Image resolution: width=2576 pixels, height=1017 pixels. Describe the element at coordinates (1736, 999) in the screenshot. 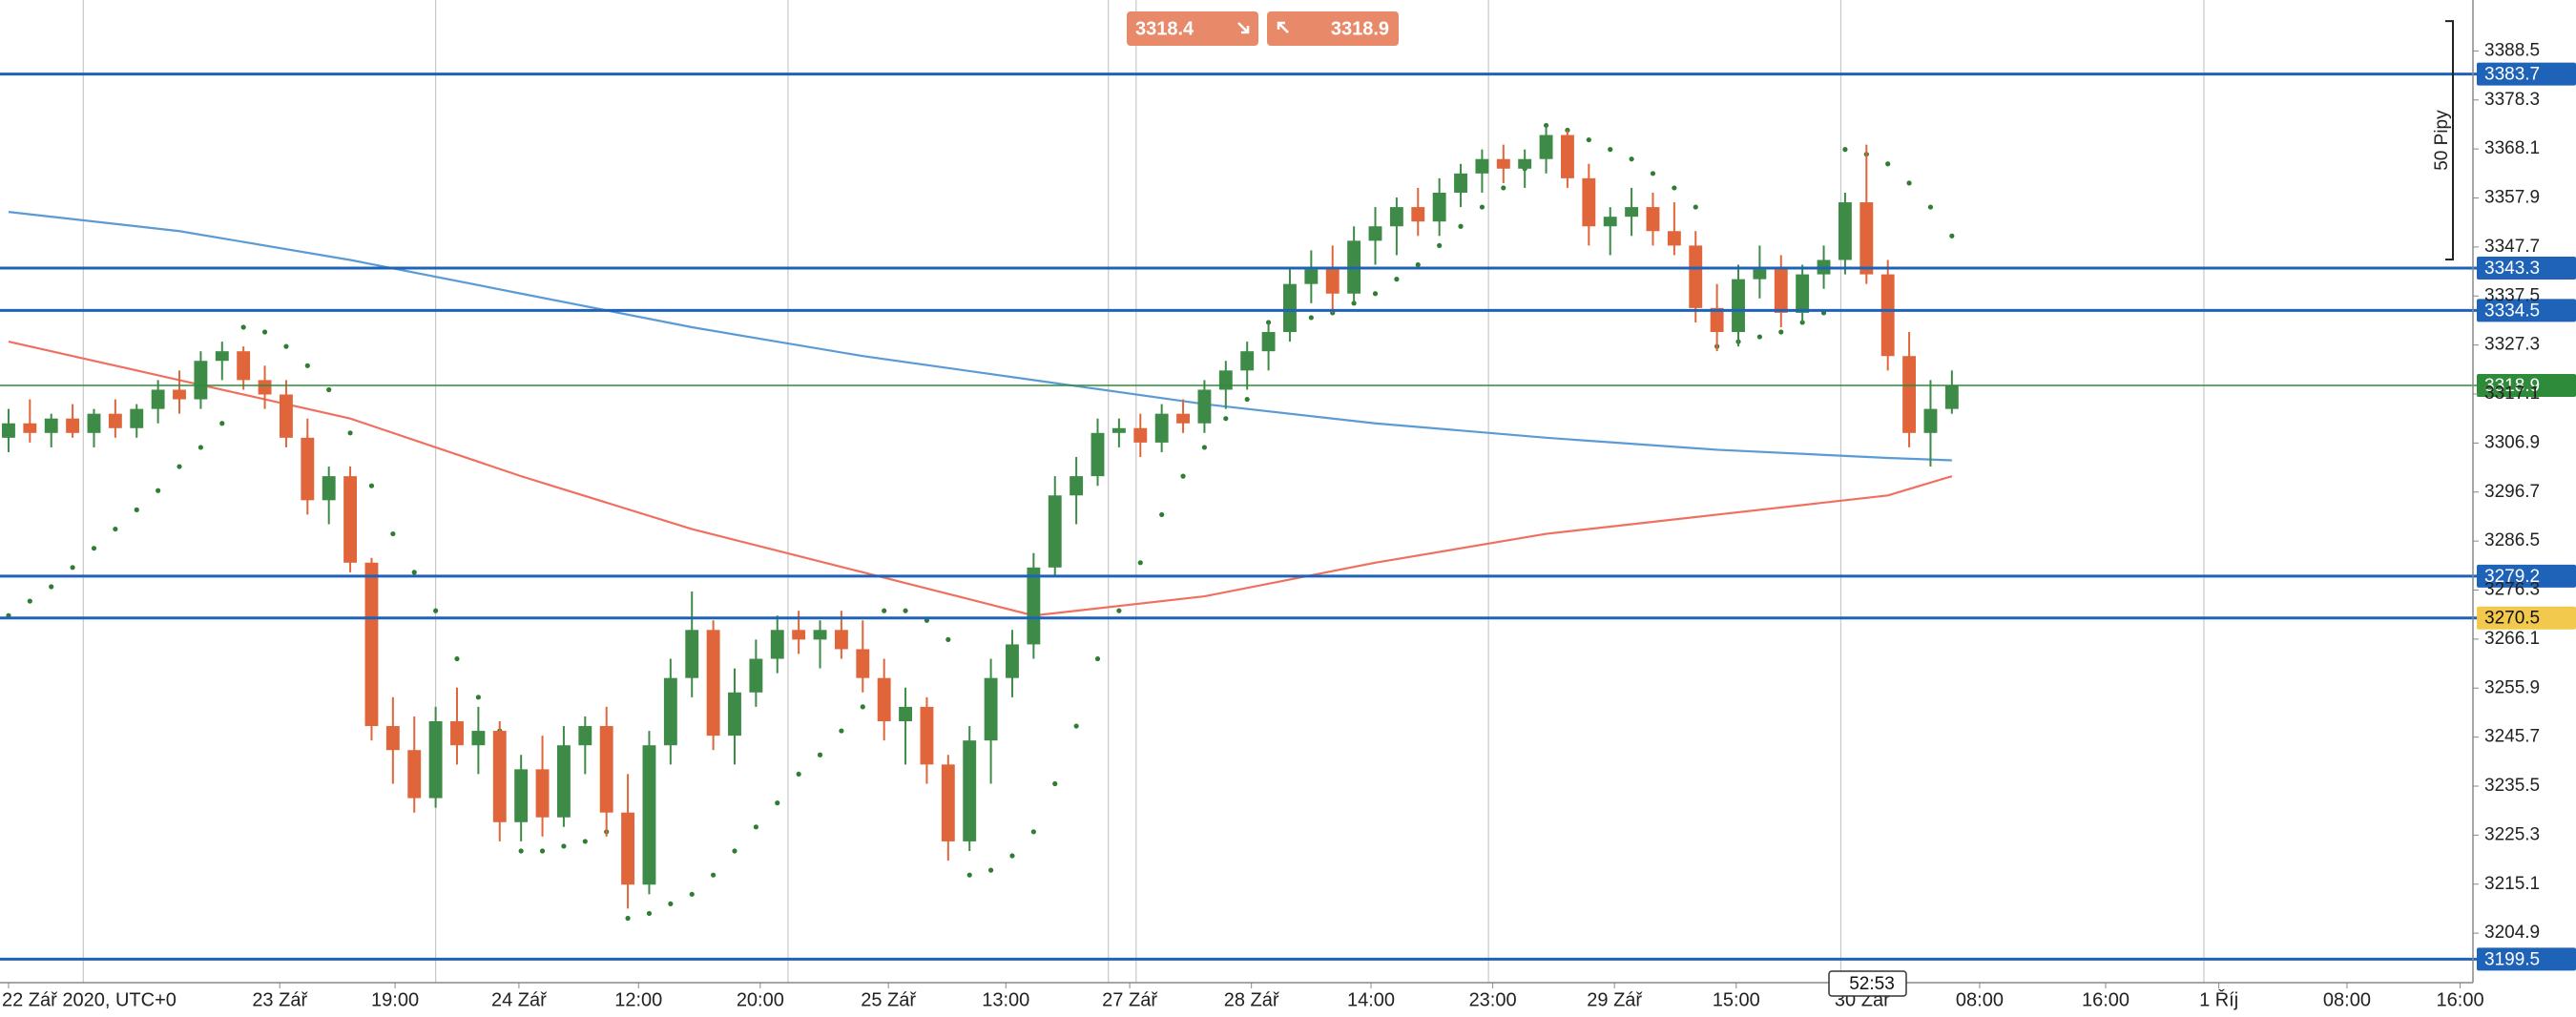

I see `x-tick-label: 15:00` at that location.